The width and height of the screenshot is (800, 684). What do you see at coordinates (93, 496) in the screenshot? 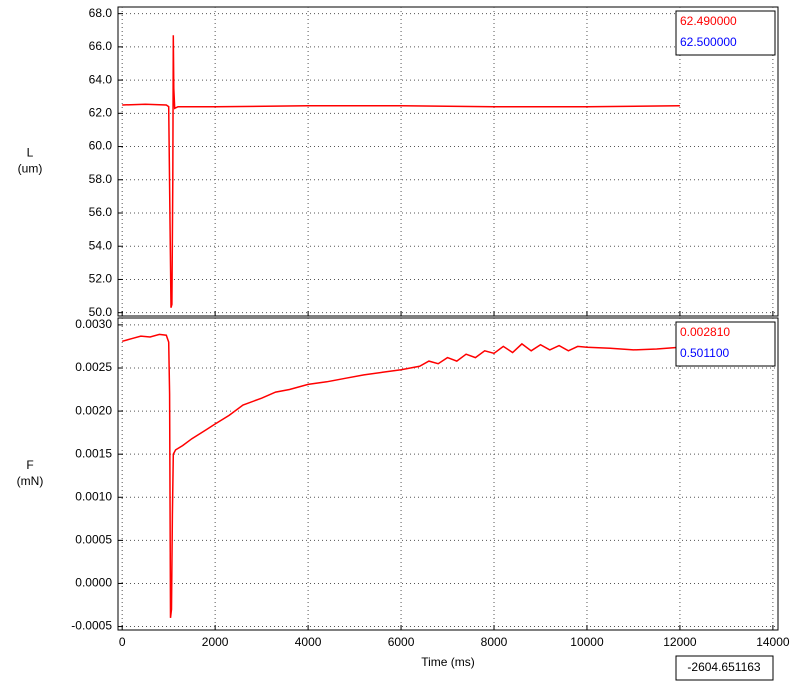
I see `y-tick-label: 0.0010` at bounding box center [93, 496].